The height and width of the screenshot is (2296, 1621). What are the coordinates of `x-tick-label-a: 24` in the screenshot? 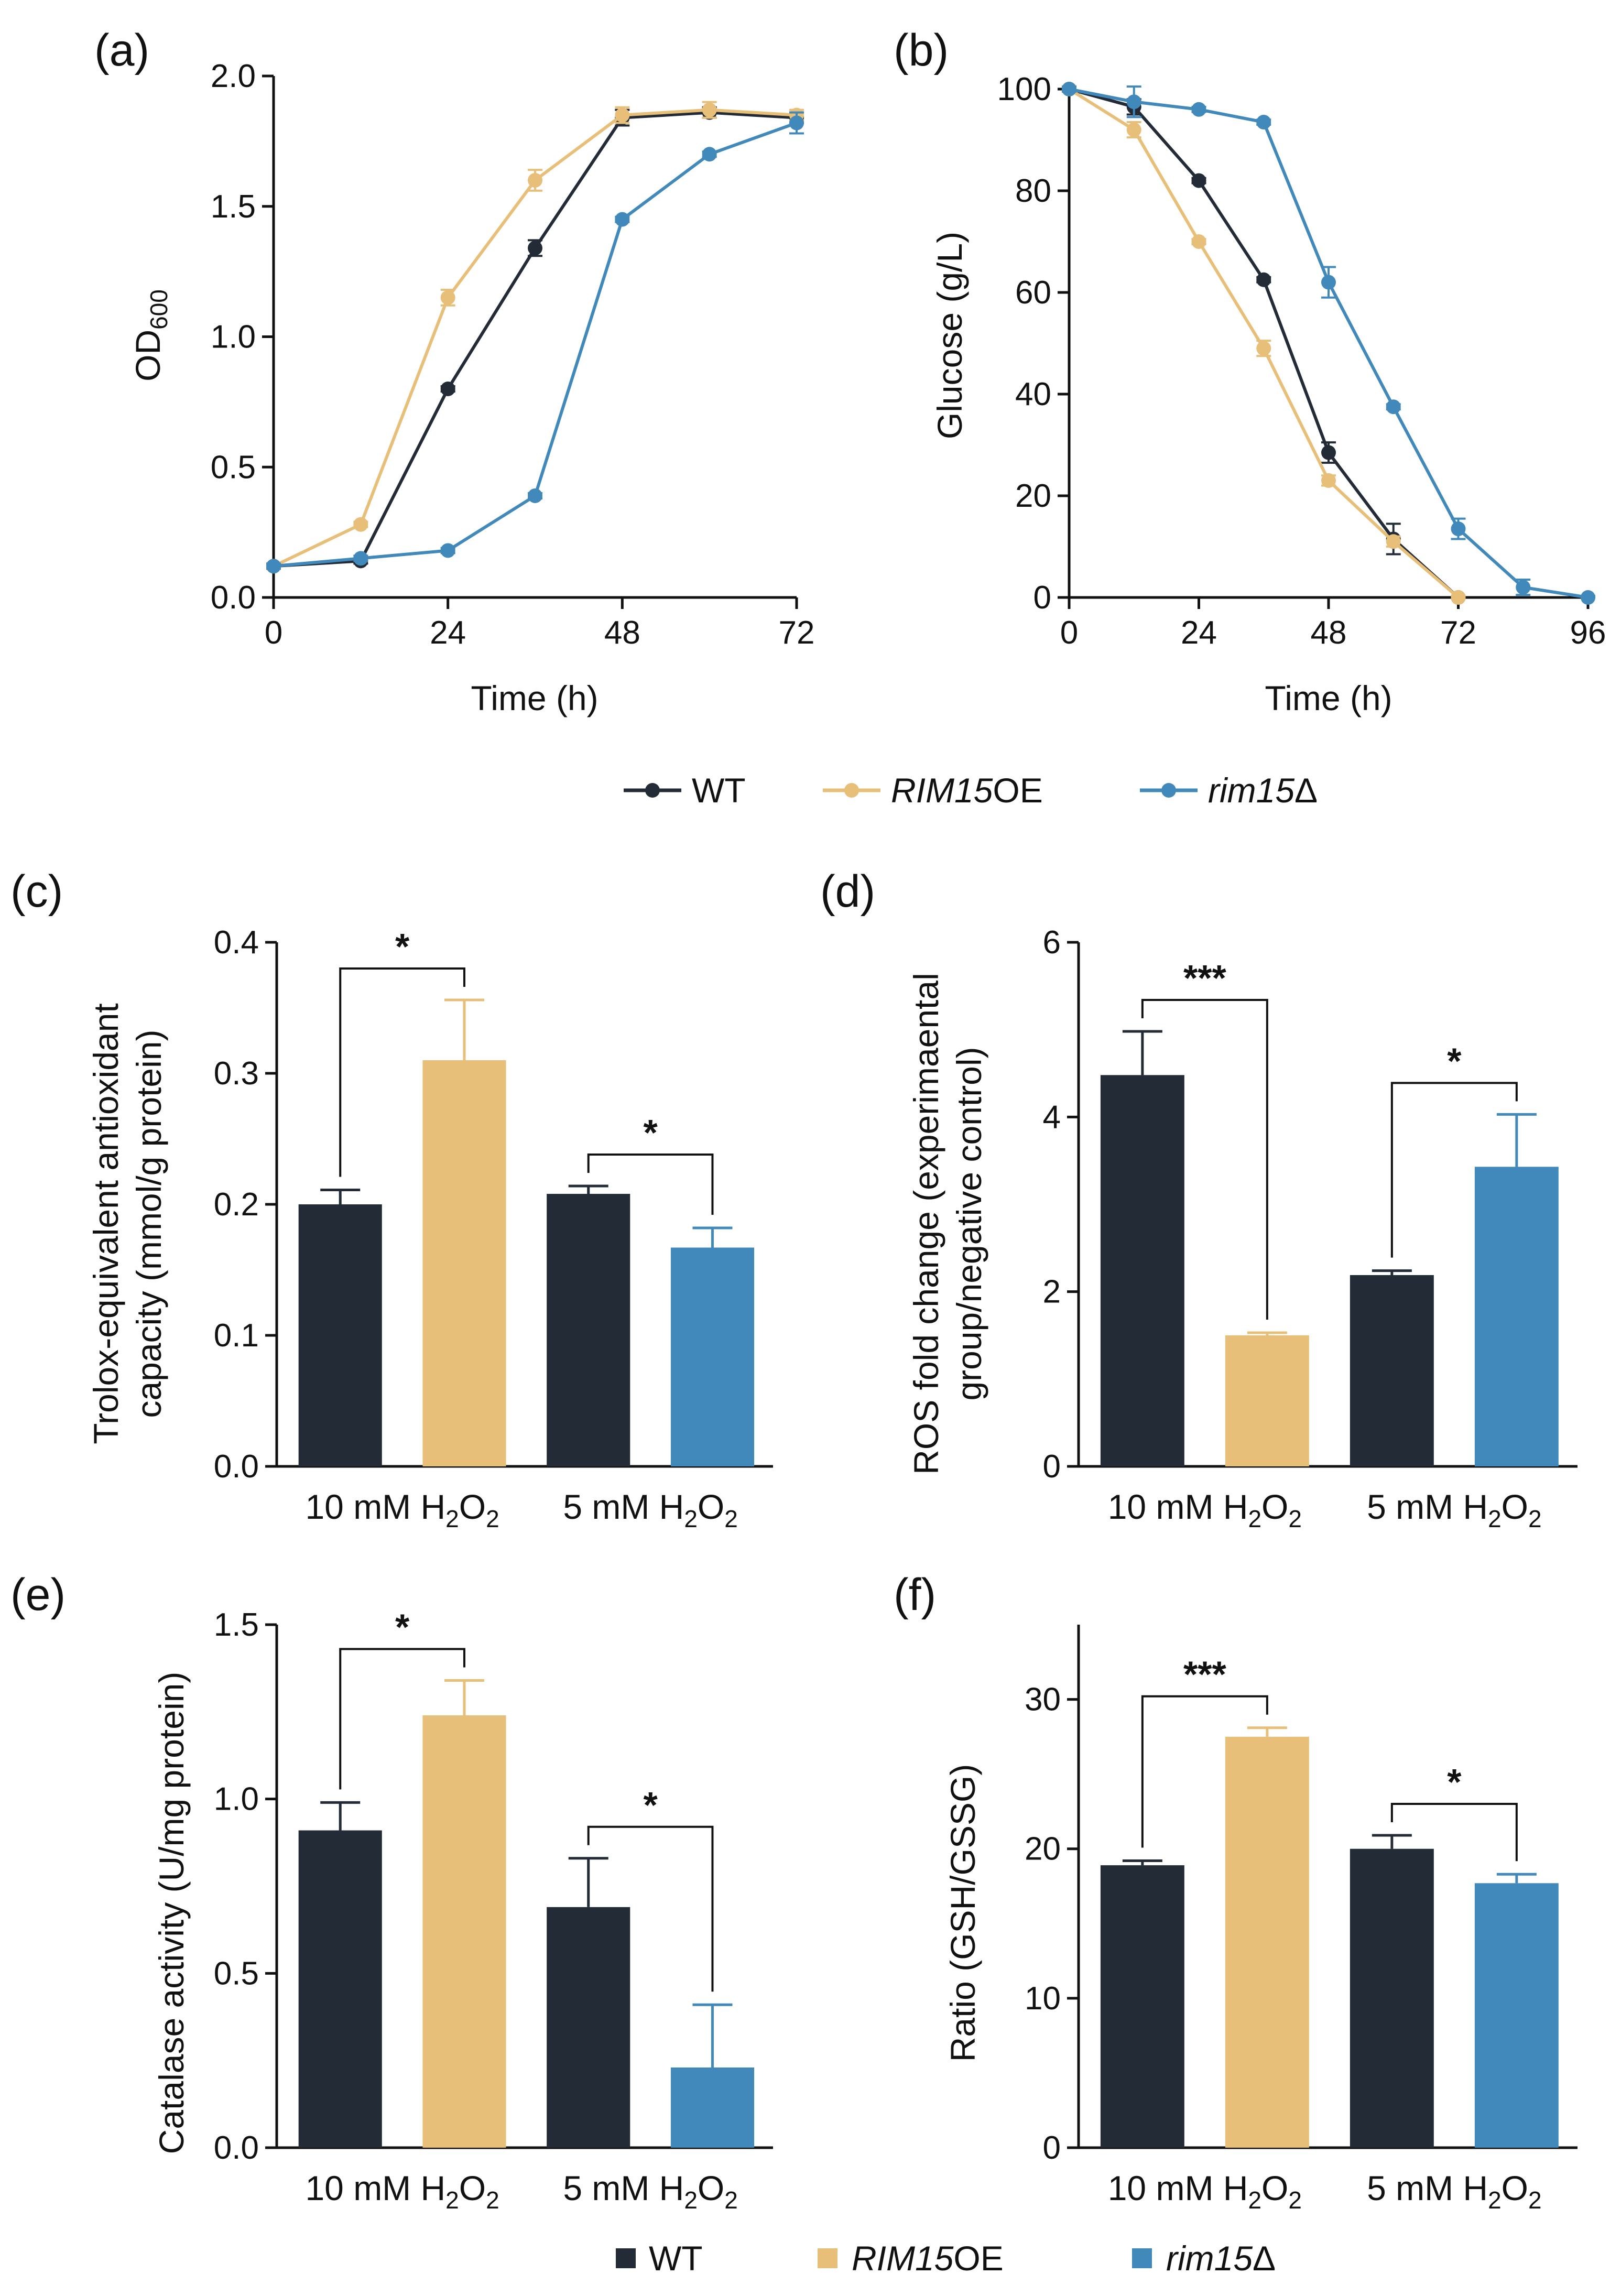 It's located at (448, 633).